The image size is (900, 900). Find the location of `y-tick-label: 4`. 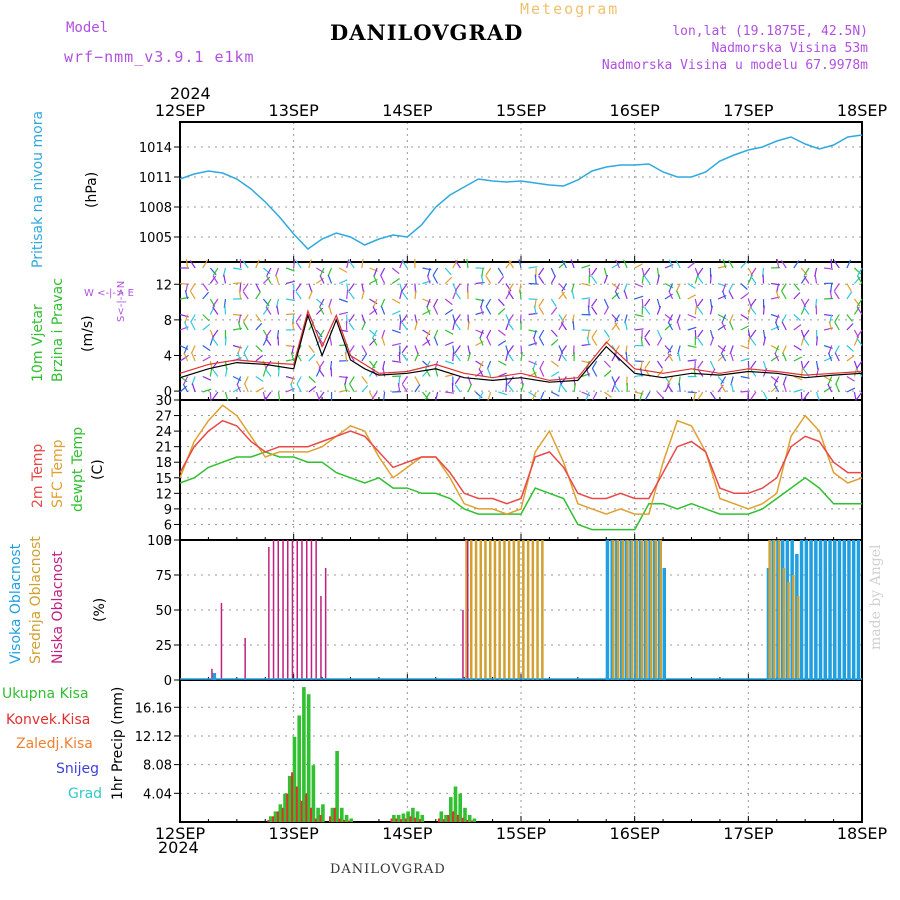

y-tick-label: 4 is located at coordinates (168, 356).